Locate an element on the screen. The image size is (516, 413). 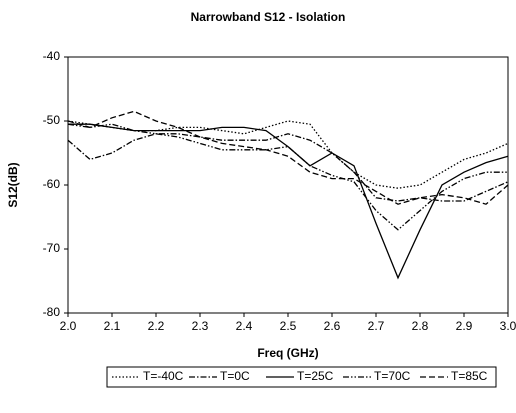
y-tick-label: -80 is located at coordinates (52, 312).